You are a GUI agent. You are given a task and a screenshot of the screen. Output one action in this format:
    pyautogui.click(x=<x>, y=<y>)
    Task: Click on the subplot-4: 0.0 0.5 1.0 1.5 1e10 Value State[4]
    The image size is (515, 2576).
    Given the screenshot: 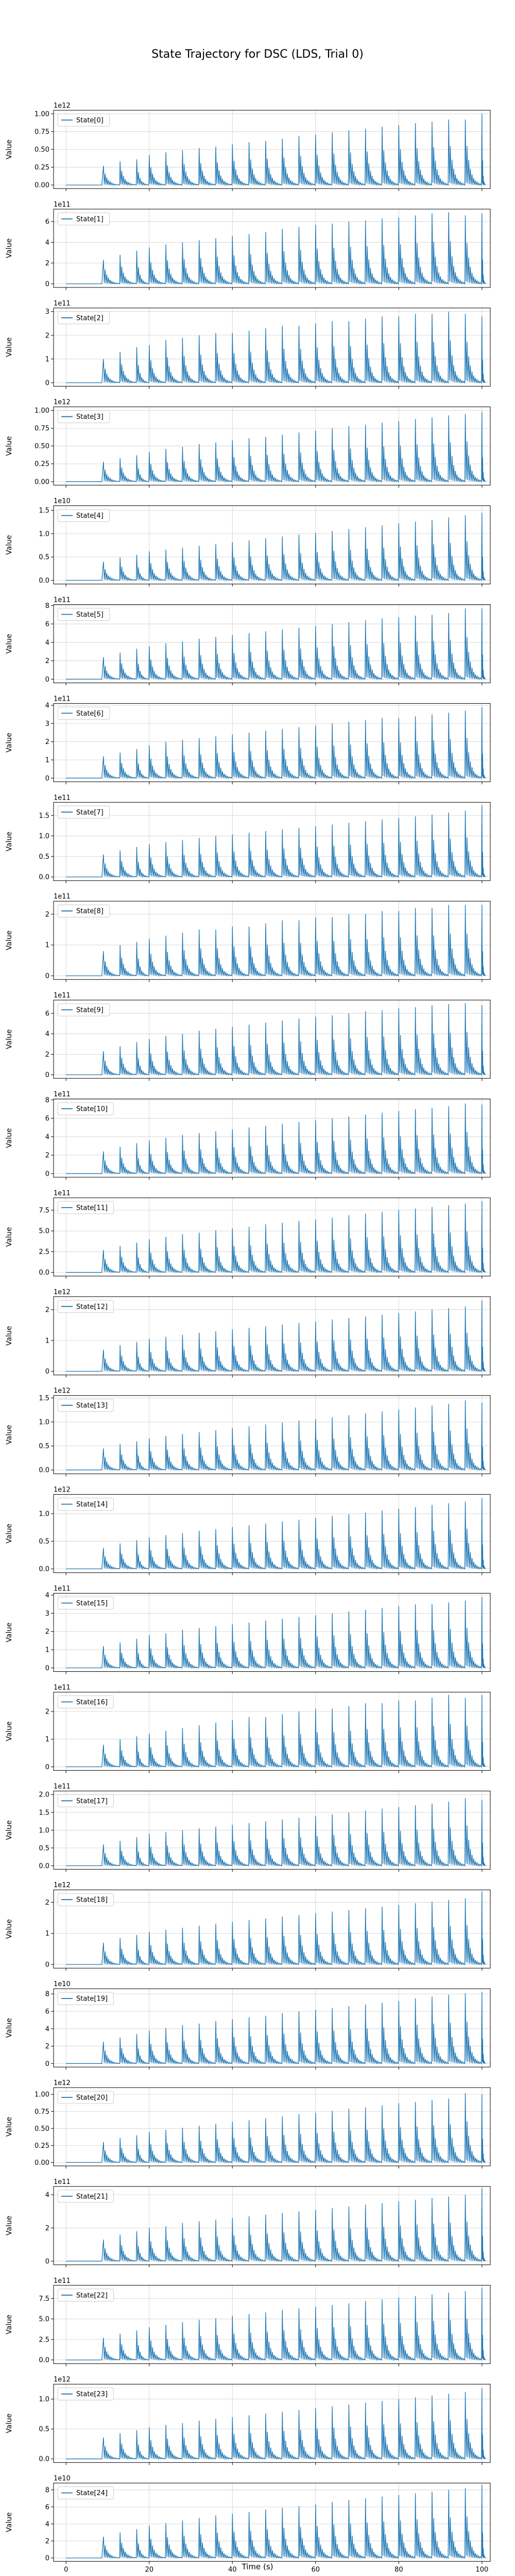 What is the action you would take?
    pyautogui.click(x=248, y=543)
    